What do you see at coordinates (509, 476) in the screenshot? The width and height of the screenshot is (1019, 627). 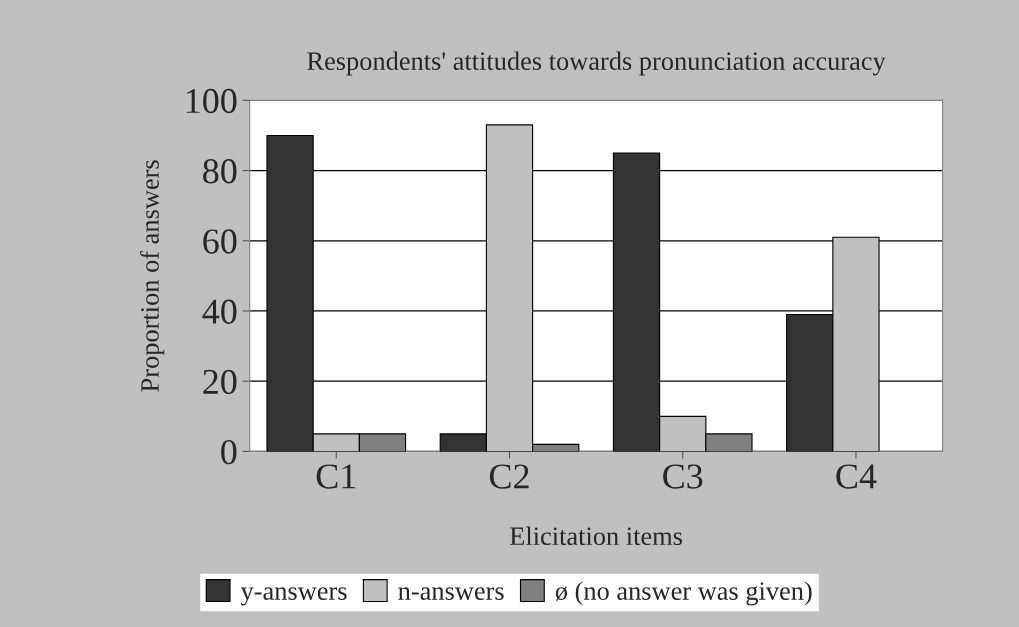 I see `x-tick-label: C2` at bounding box center [509, 476].